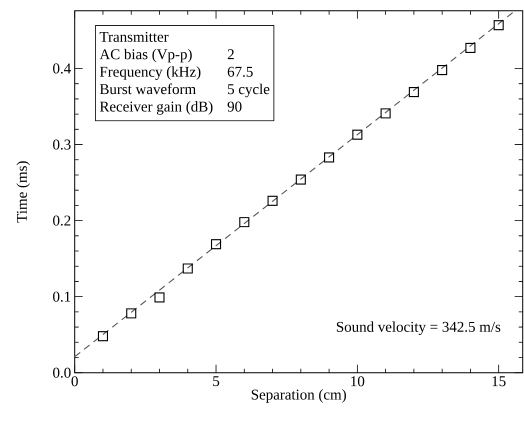  I want to click on y-tick-label: 0.2, so click(61, 221).